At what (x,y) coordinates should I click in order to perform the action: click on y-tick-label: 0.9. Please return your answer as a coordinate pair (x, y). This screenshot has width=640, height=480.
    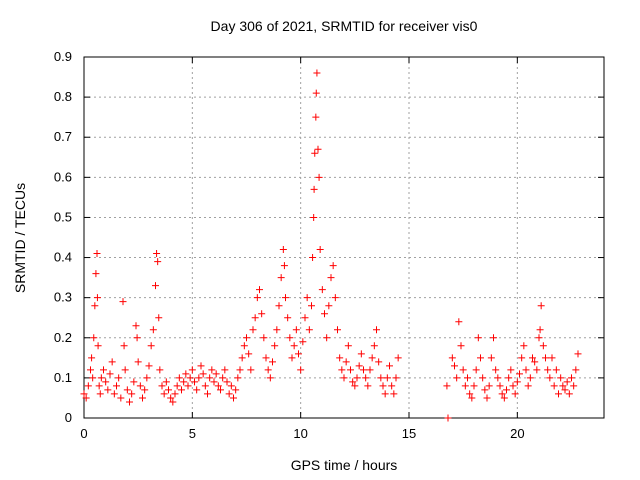
    Looking at the image, I should click on (63, 56).